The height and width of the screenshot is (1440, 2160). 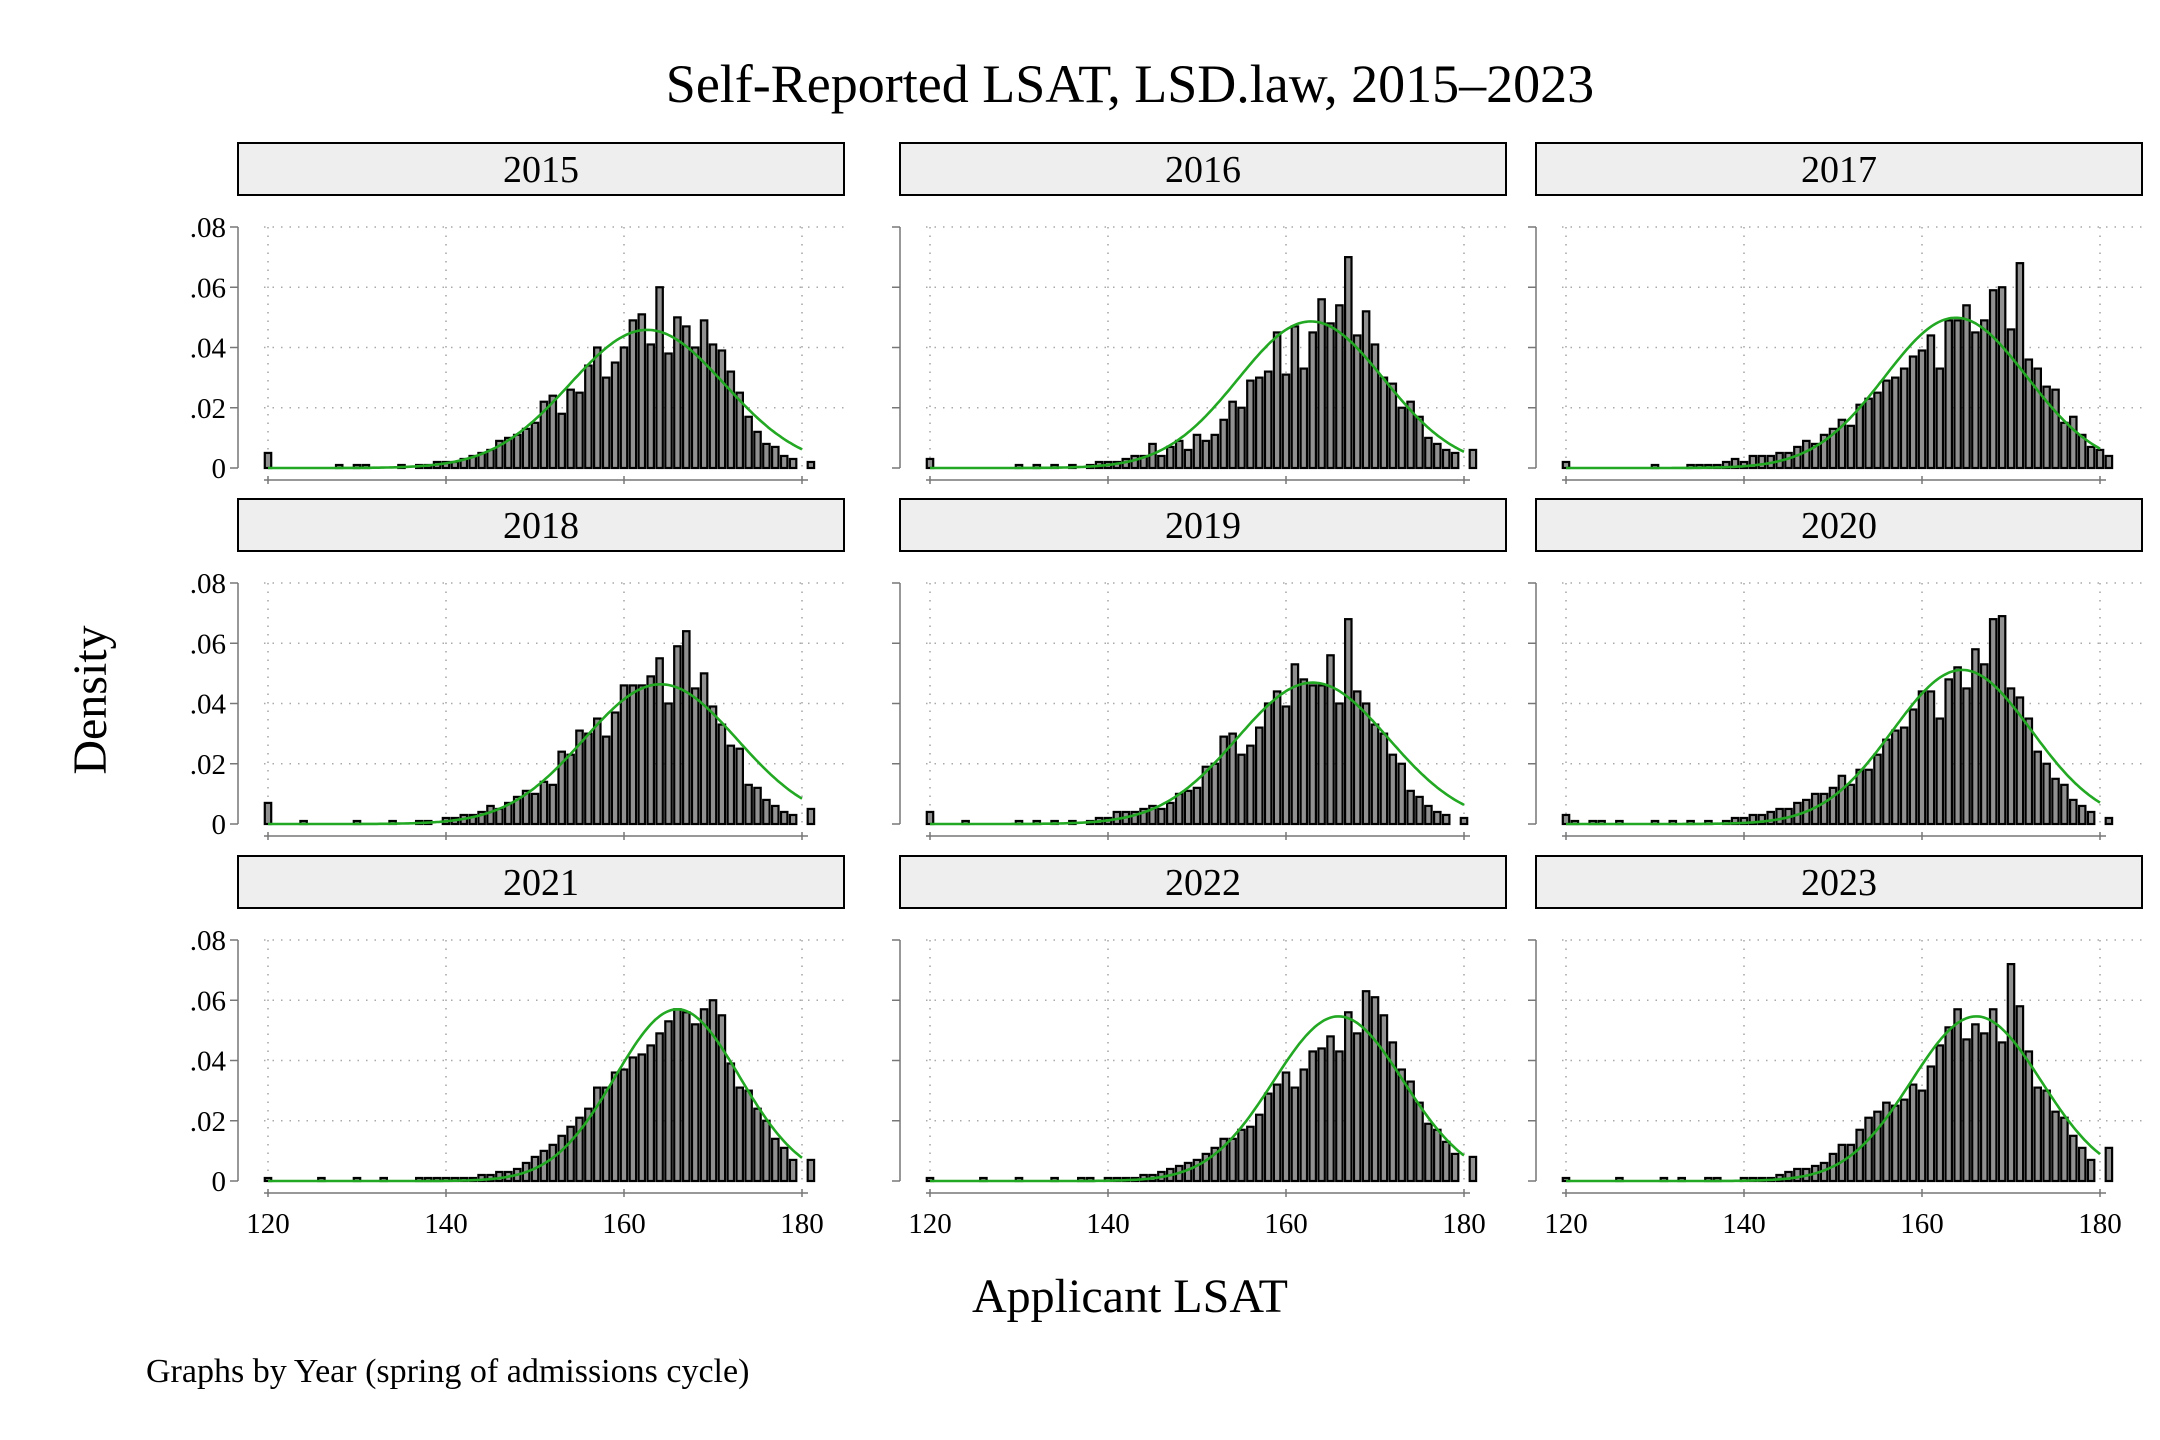 What do you see at coordinates (1203, 883) in the screenshot?
I see `panel-strip-label: 2022` at bounding box center [1203, 883].